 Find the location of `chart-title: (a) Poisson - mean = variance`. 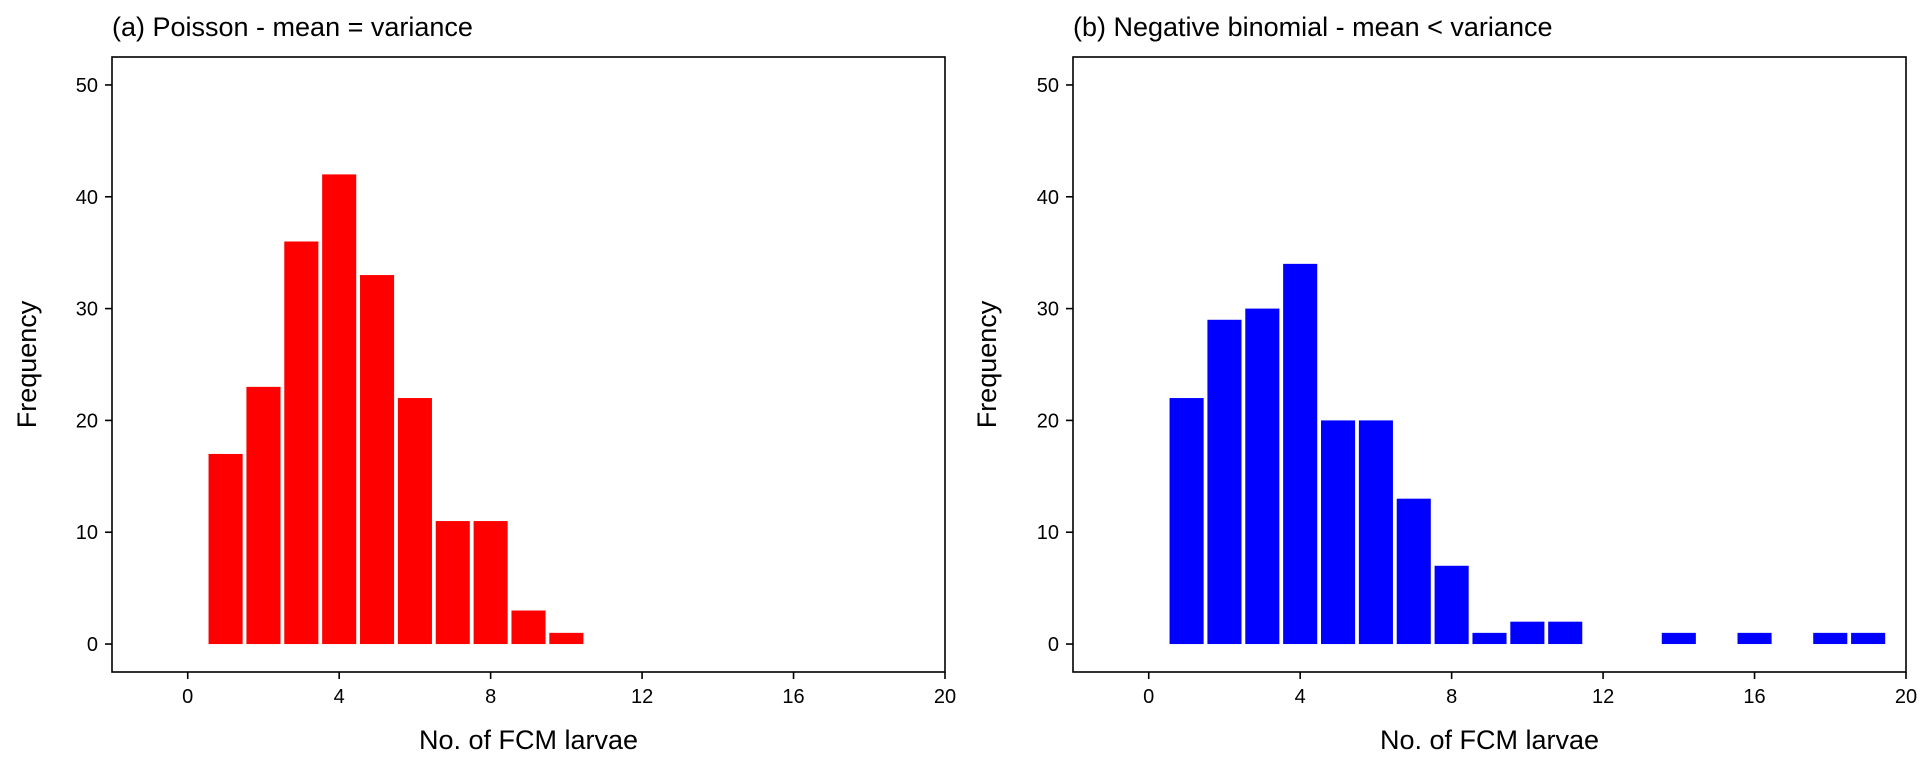

chart-title: (a) Poisson - mean = variance is located at coordinates (292, 27).